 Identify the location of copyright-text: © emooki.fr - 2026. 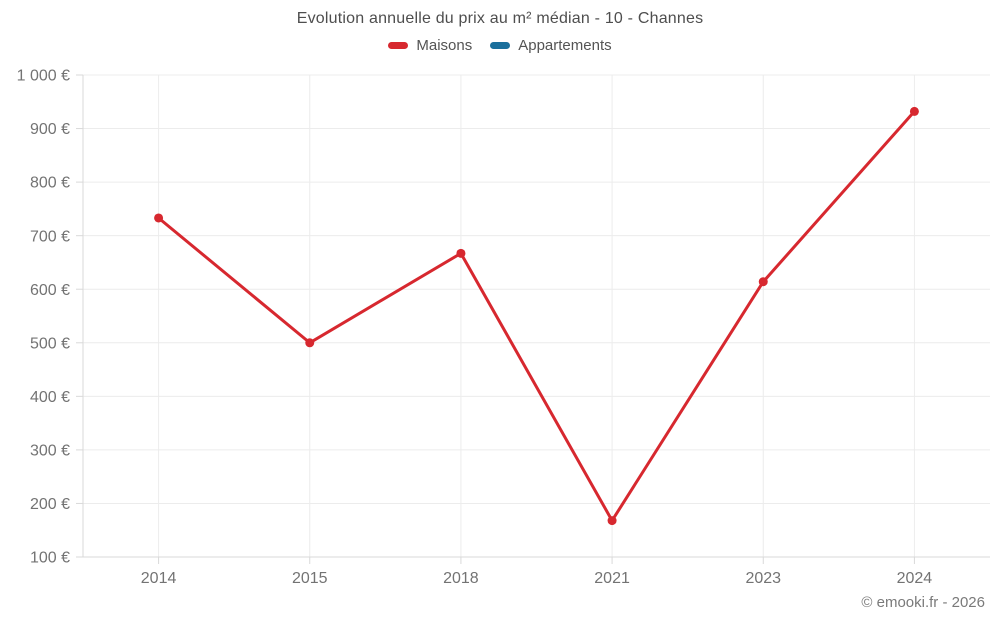
(923, 602).